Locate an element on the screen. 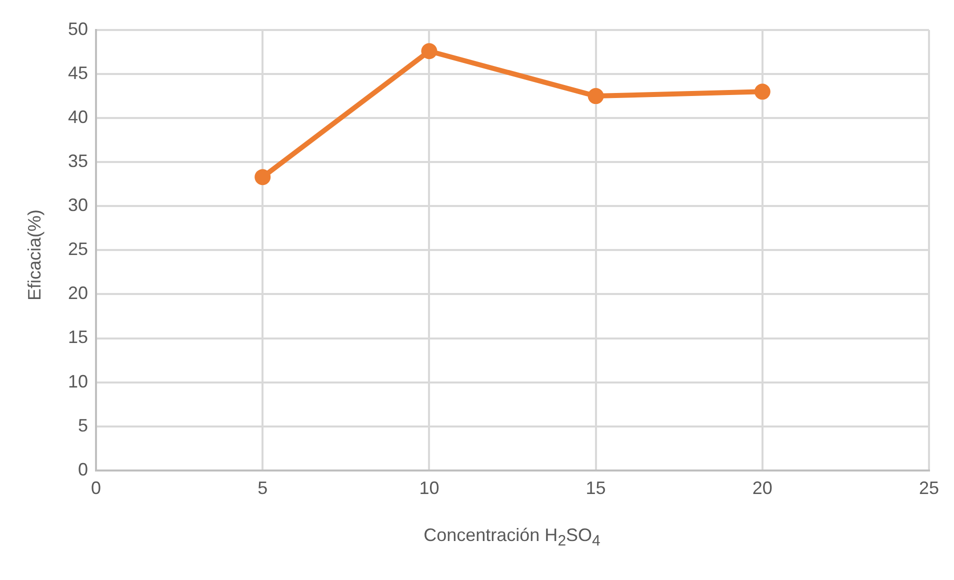 The image size is (954, 580). x-axis-title: Concentración H$_{2}$SO$_{4}$ is located at coordinates (512, 537).